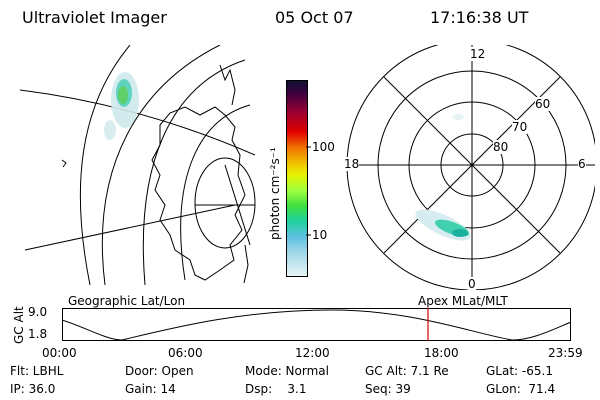 The image size is (600, 400). What do you see at coordinates (519, 371) in the screenshot?
I see `status-glat: GLat: -65.1` at bounding box center [519, 371].